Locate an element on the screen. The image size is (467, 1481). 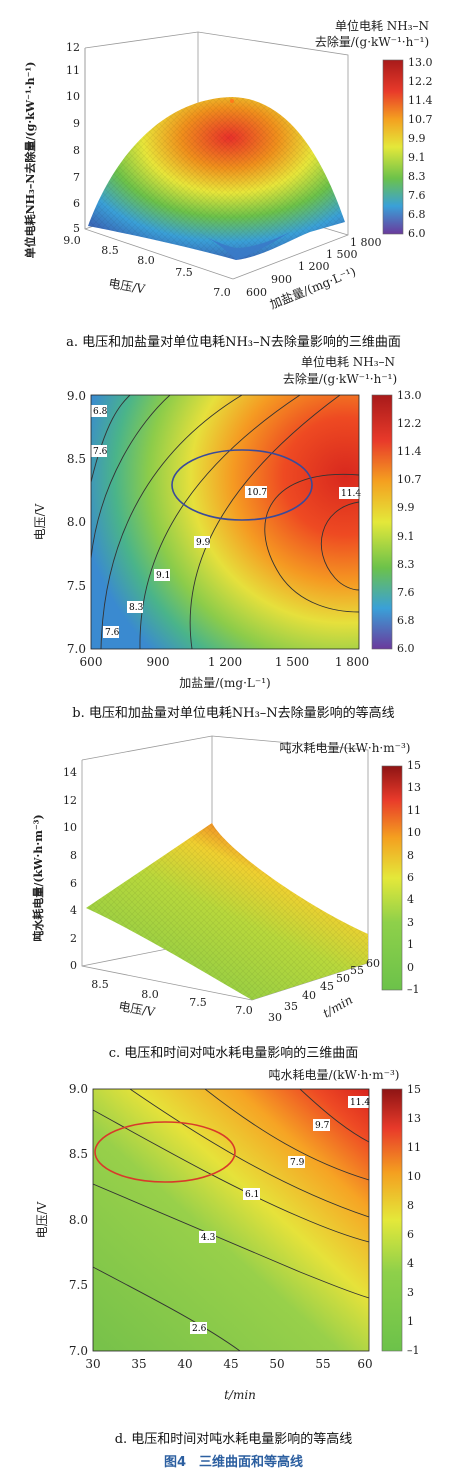
caption-a: a. 电压和加盐量对单位电耗NH₃–N去除量影响的三维曲面 is located at coordinates (233, 342).